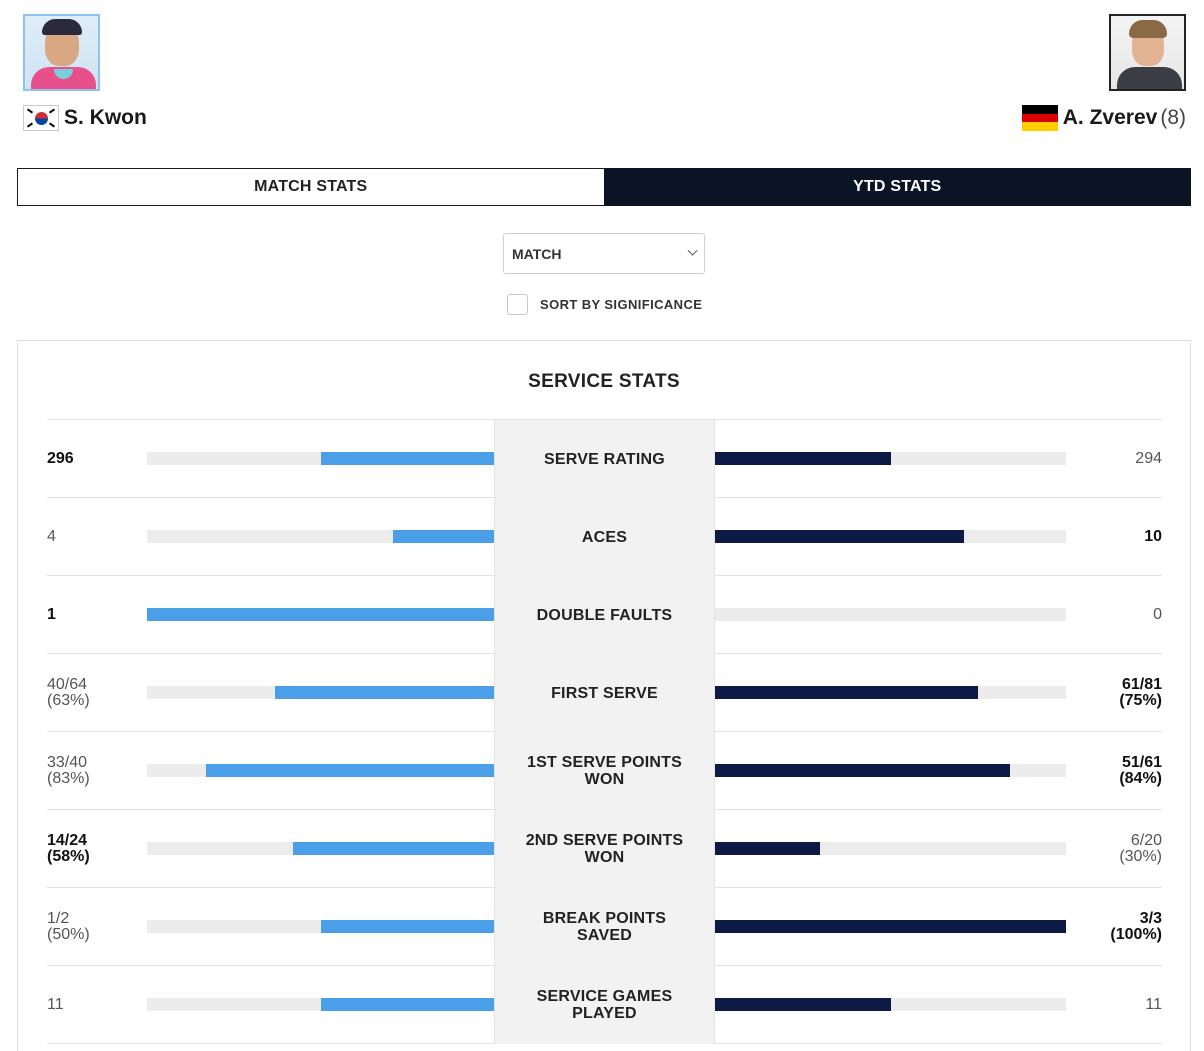 The image size is (1204, 1051). I want to click on south-korea-flag-icon, so click(41, 118).